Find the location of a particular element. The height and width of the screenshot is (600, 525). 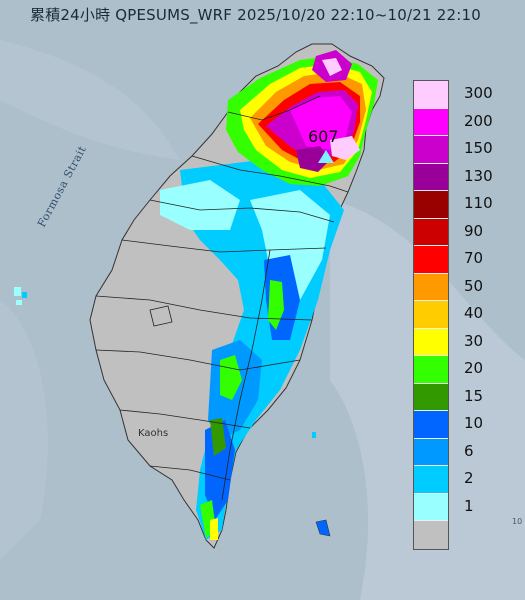

legend-label: 2 is located at coordinates (490, 479).